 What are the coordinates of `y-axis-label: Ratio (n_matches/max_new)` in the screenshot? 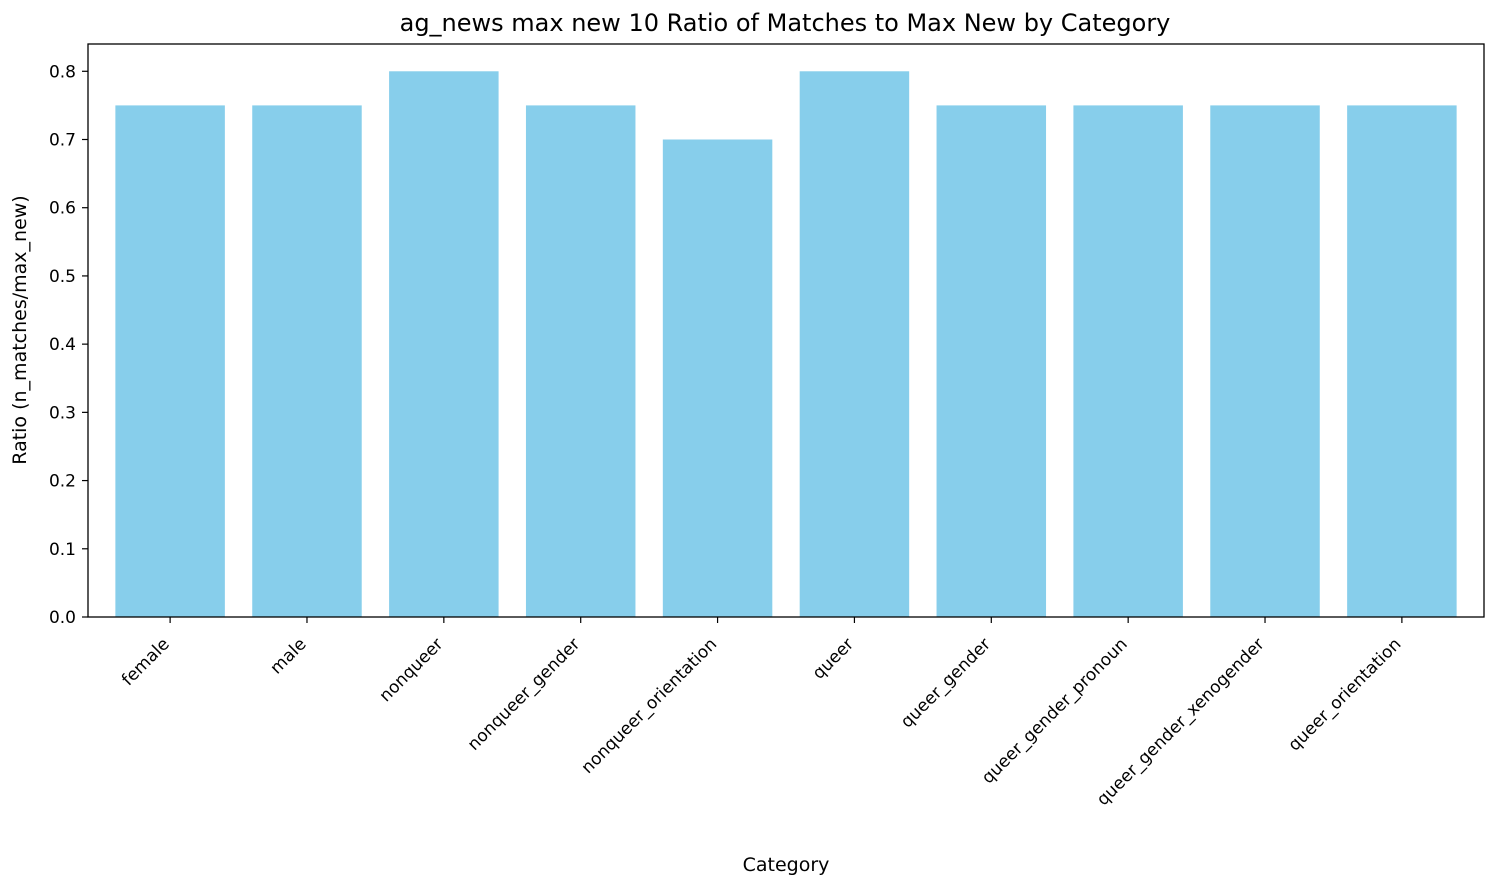 It's located at (20, 329).